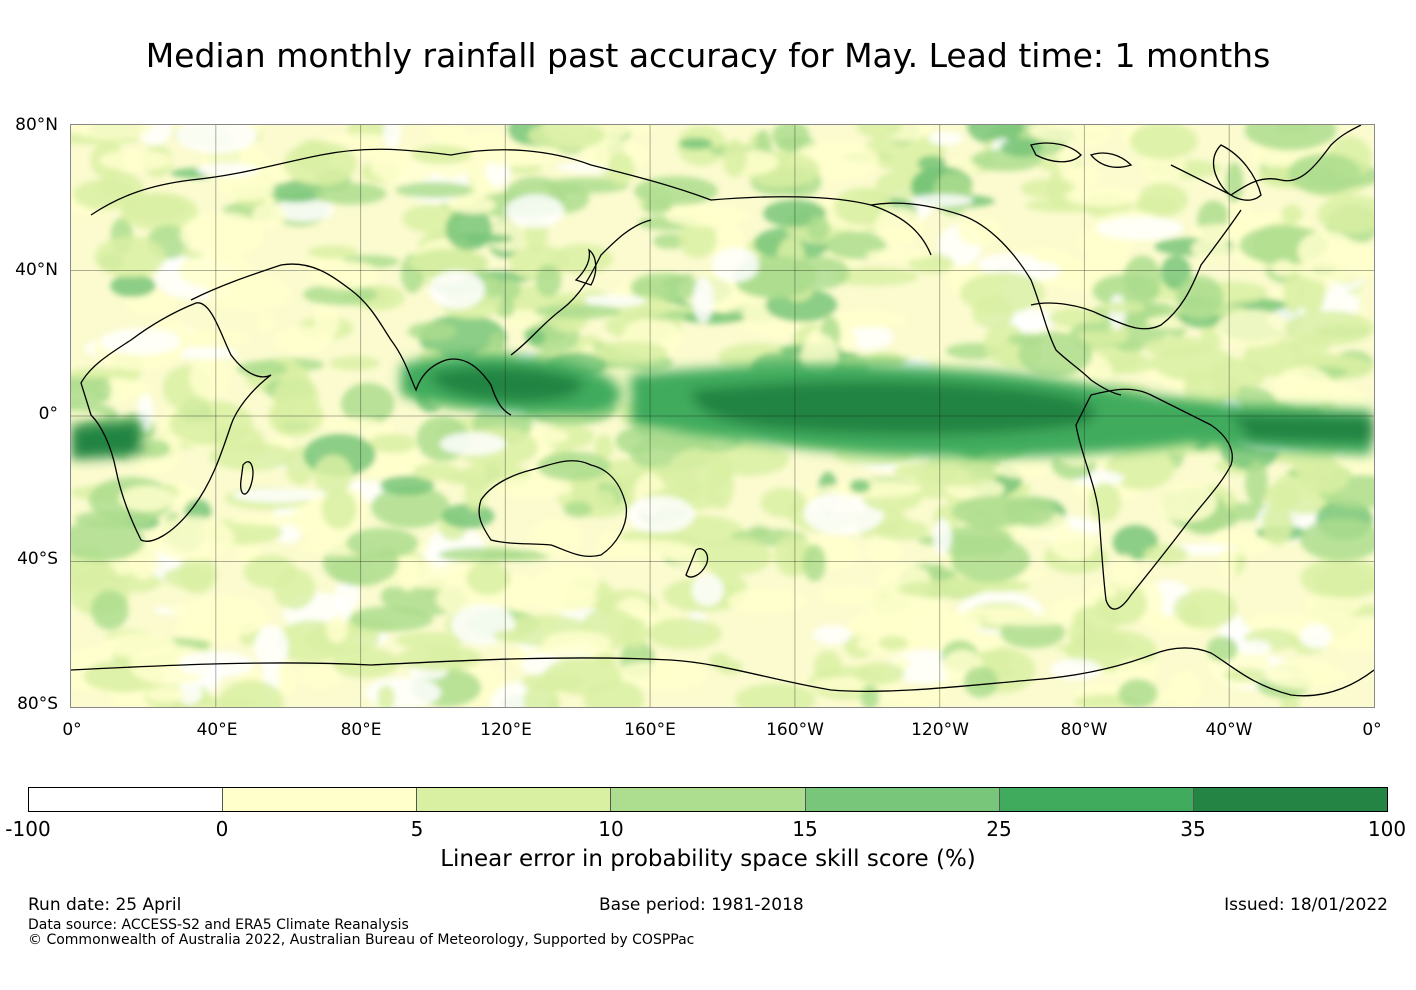  Describe the element at coordinates (48, 414) in the screenshot. I see `lat-tick-equator: 0°` at that location.